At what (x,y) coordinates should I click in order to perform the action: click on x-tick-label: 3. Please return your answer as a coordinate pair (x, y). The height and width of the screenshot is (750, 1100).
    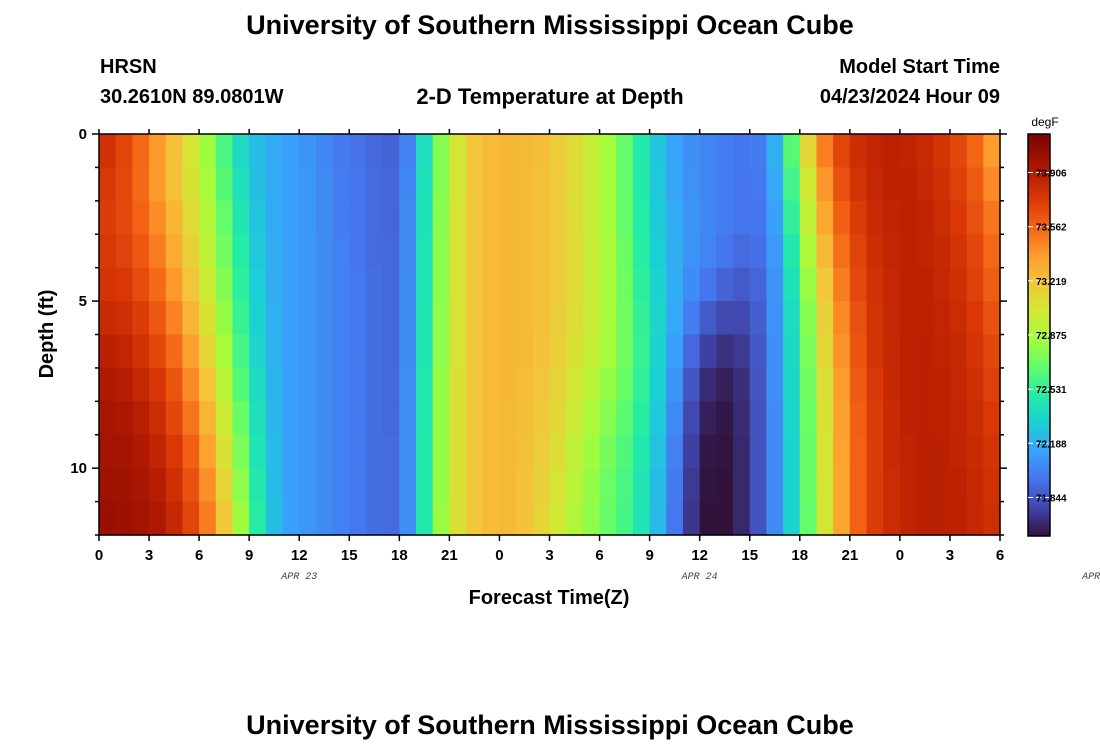
    Looking at the image, I should click on (950, 555).